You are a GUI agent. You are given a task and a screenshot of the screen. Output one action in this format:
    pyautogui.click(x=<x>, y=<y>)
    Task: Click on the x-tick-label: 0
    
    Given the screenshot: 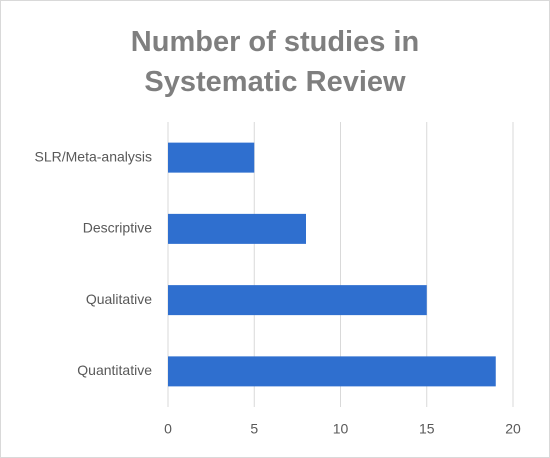 What is the action you would take?
    pyautogui.click(x=168, y=429)
    